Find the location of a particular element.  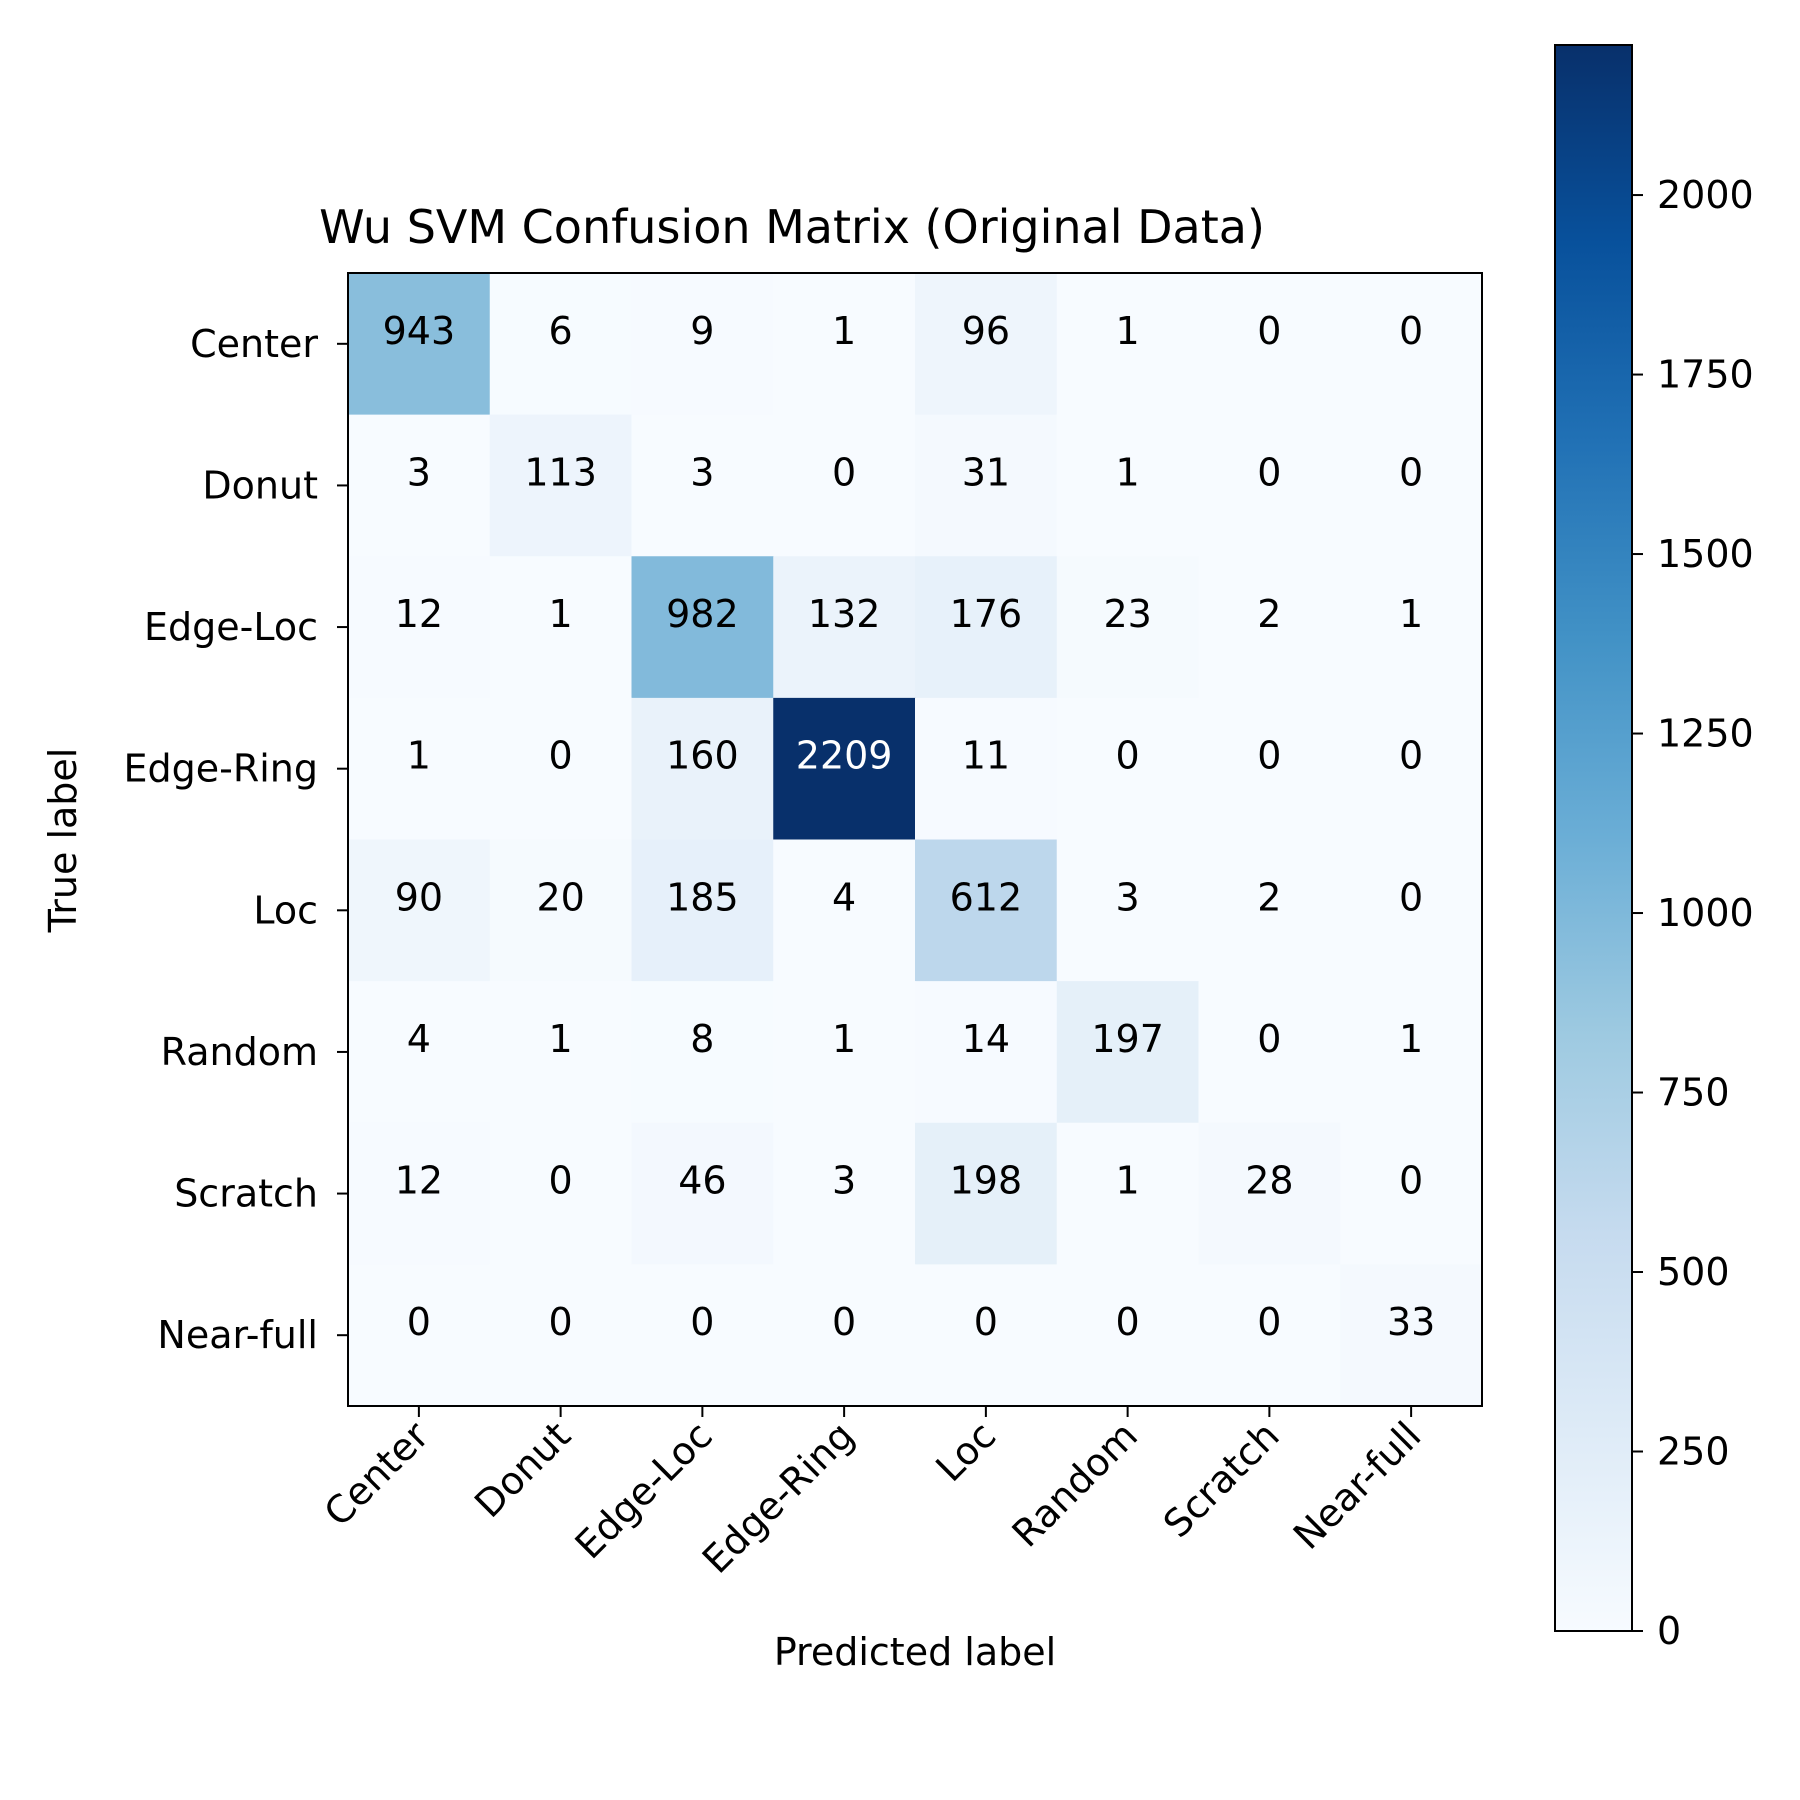

cell-value-label: 2209 is located at coordinates (844, 756).